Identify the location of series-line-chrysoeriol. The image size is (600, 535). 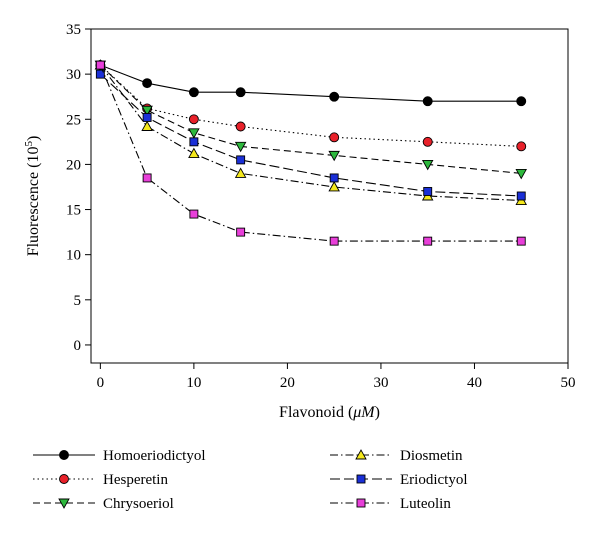
(311, 119).